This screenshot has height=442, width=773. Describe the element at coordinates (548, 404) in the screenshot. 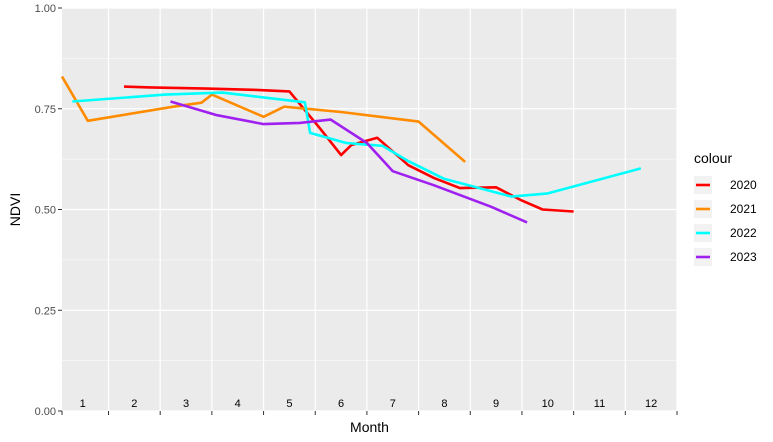

I see `month-label: 10` at that location.